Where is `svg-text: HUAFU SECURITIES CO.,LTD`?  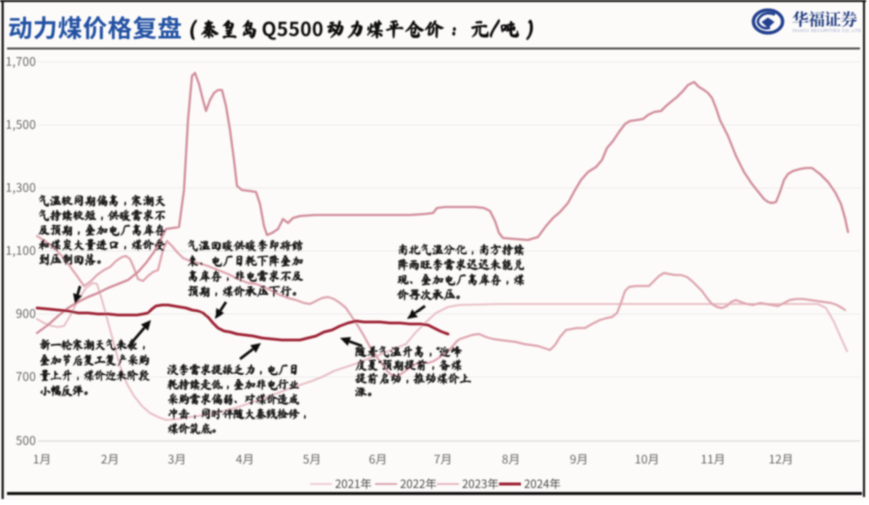
svg-text: HUAFU SECURITIES CO.,LTD is located at coordinates (827, 30).